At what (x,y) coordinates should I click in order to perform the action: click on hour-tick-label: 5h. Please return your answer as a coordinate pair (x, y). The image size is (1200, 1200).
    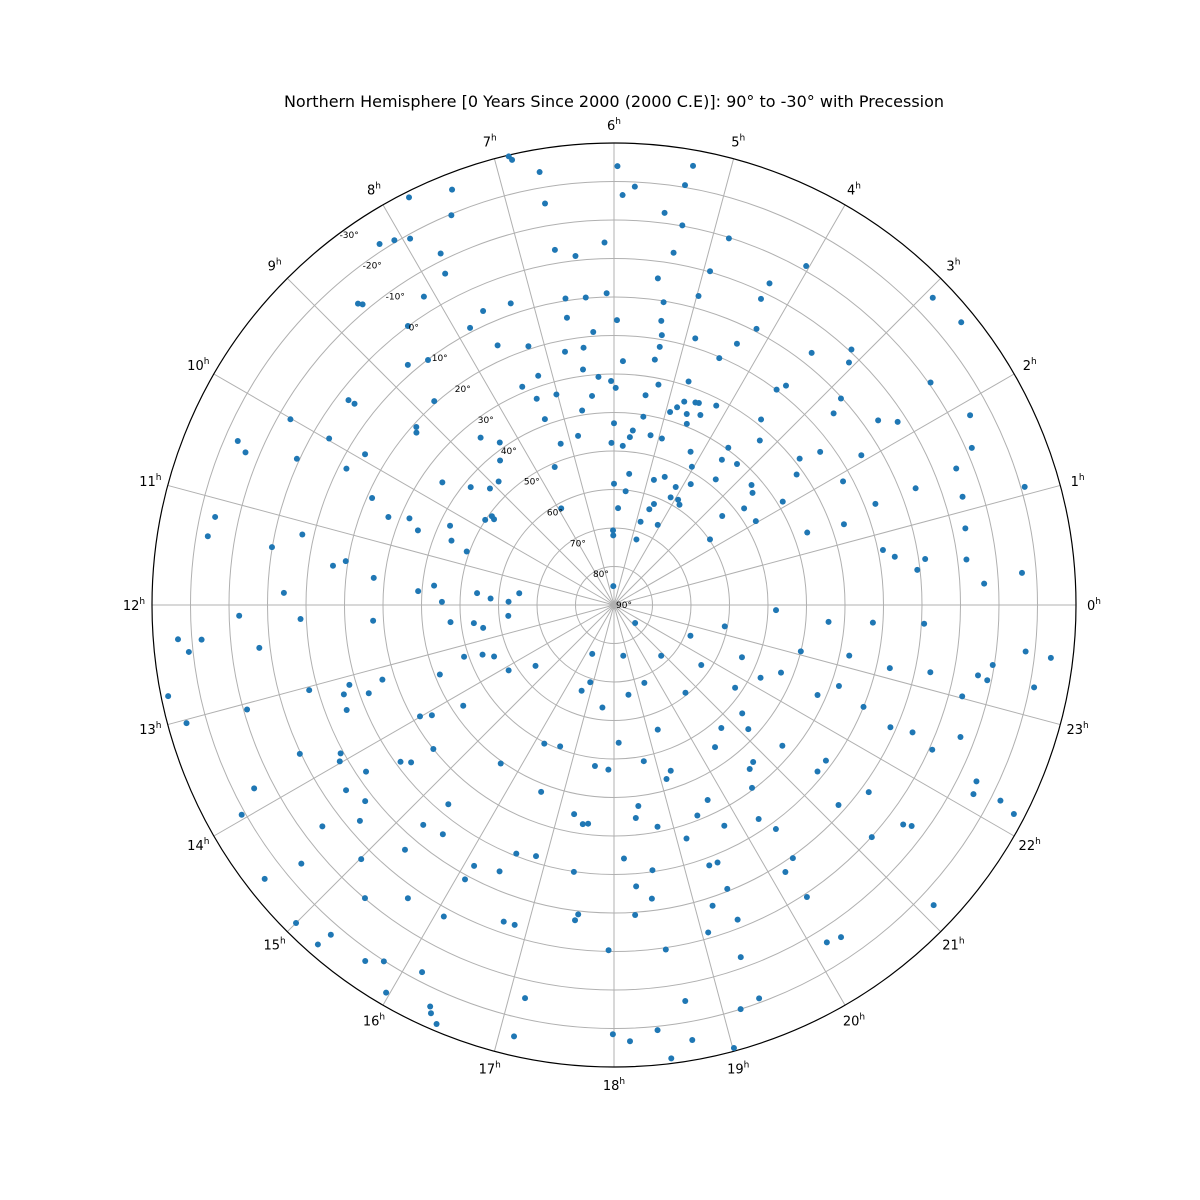
    Looking at the image, I should click on (738, 141).